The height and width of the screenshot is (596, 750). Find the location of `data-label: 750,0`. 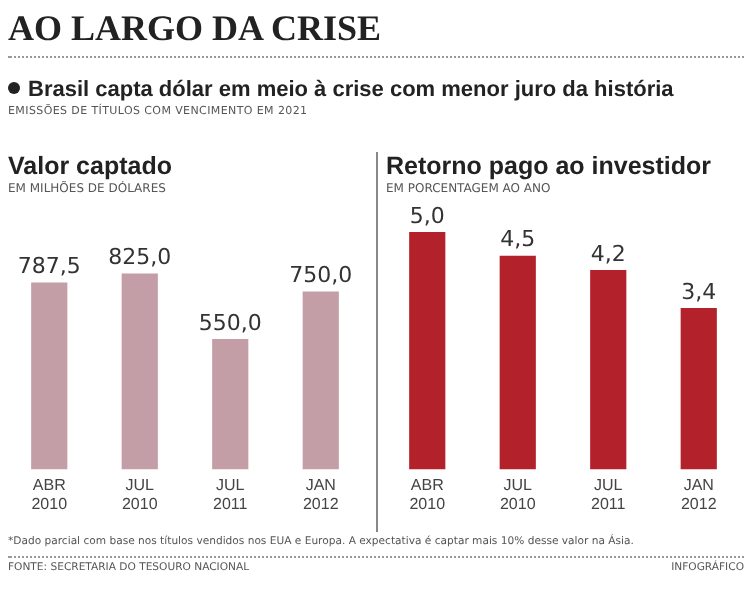

data-label: 750,0 is located at coordinates (321, 275).